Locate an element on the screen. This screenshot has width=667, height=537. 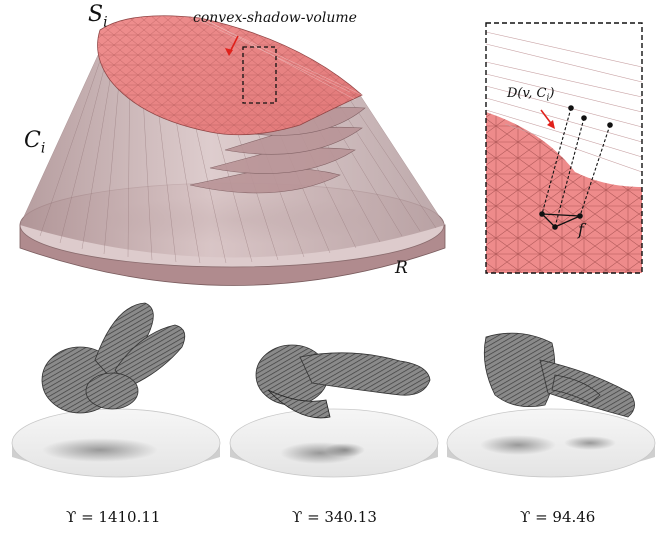
surface-label: Si is located at coordinates (98, 16).